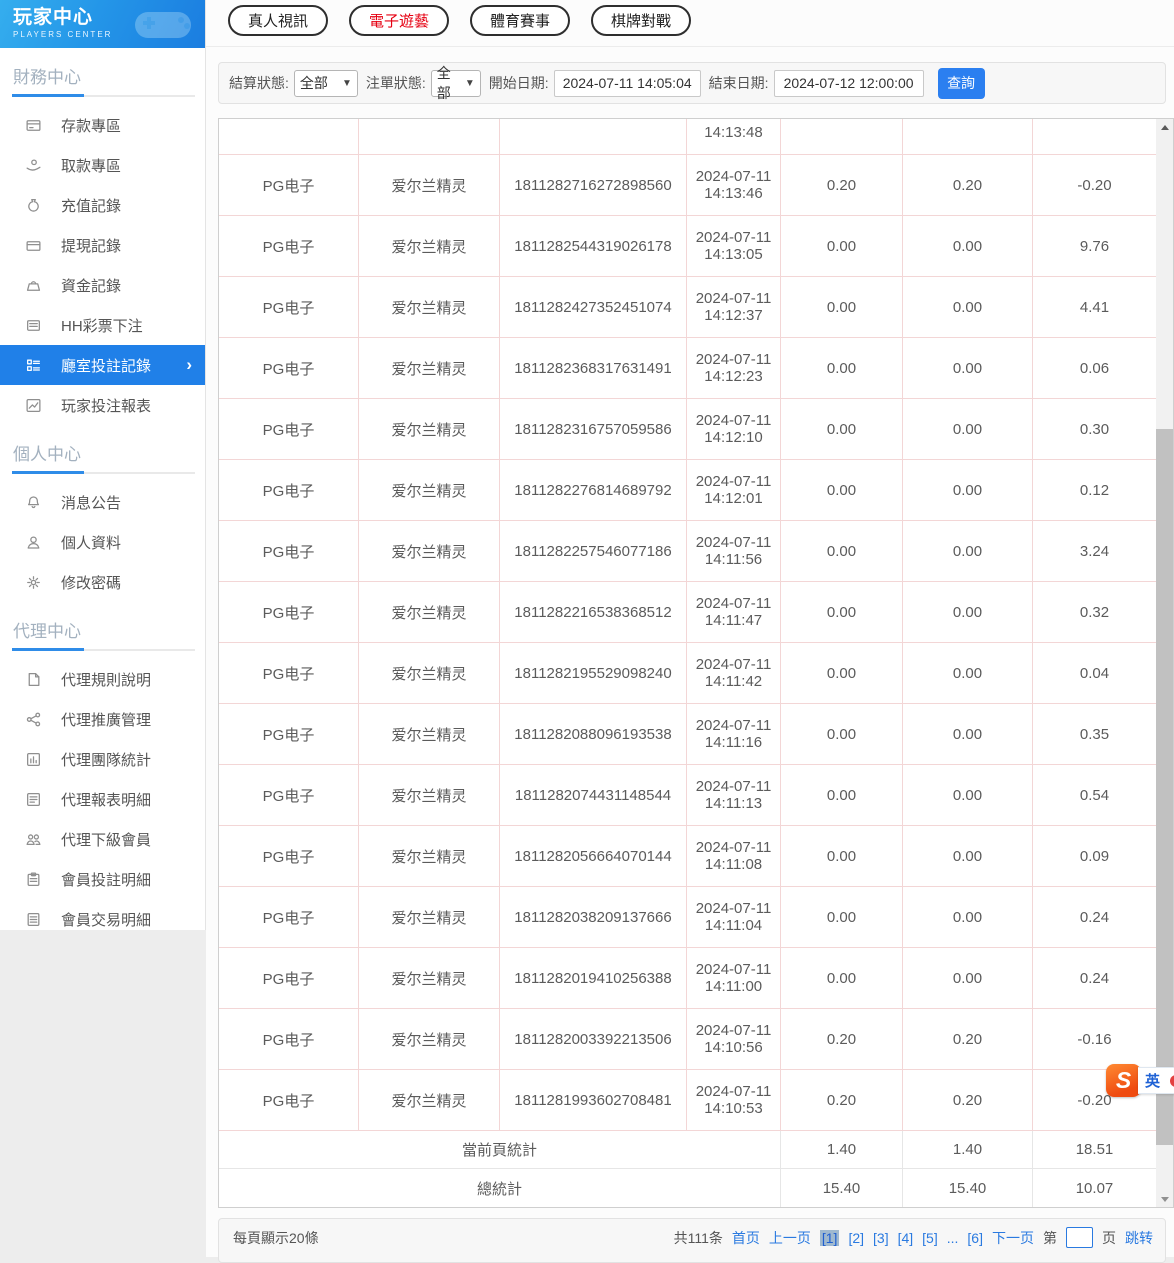 This screenshot has height=1263, width=1174. What do you see at coordinates (520, 20) in the screenshot?
I see `tab-3: 體育賽事` at bounding box center [520, 20].